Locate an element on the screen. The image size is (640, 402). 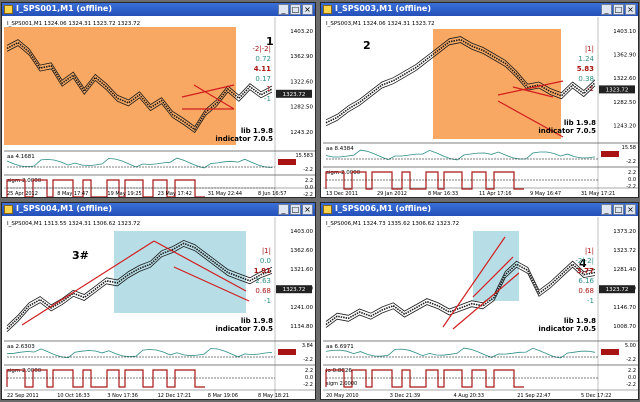
date-tick-label: 8 May 18:21 is located at coordinates (273, 396).